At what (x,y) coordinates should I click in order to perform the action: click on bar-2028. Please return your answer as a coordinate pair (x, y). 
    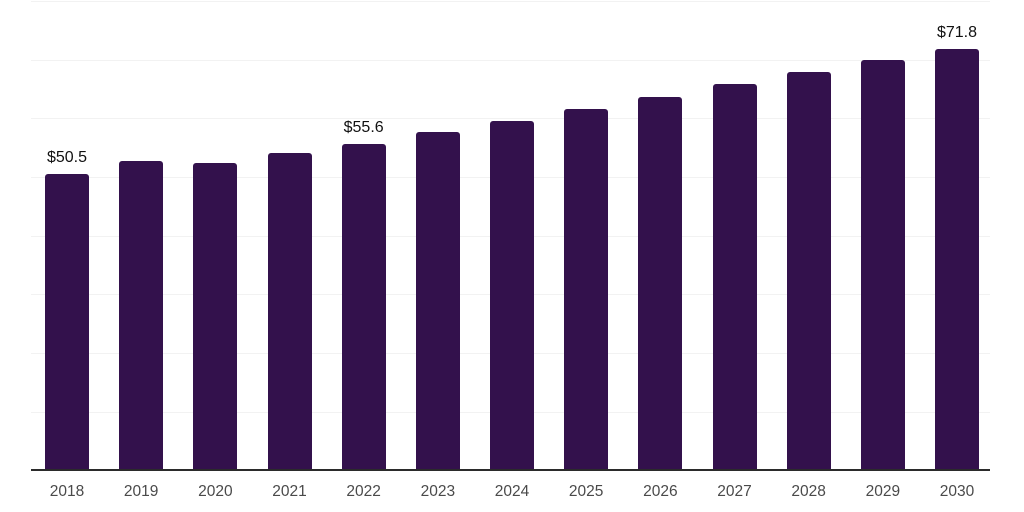
    Looking at the image, I should click on (808, 270).